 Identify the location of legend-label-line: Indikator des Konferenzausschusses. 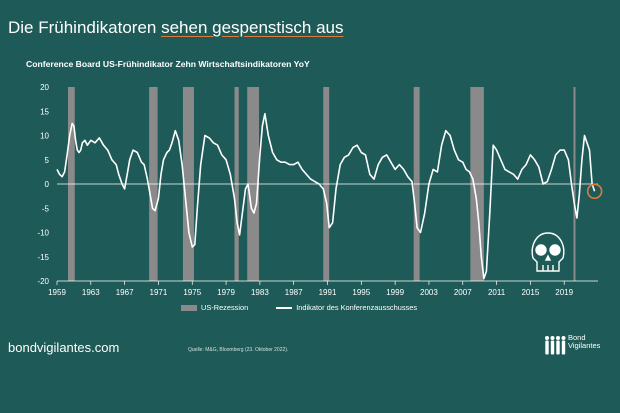
(357, 307).